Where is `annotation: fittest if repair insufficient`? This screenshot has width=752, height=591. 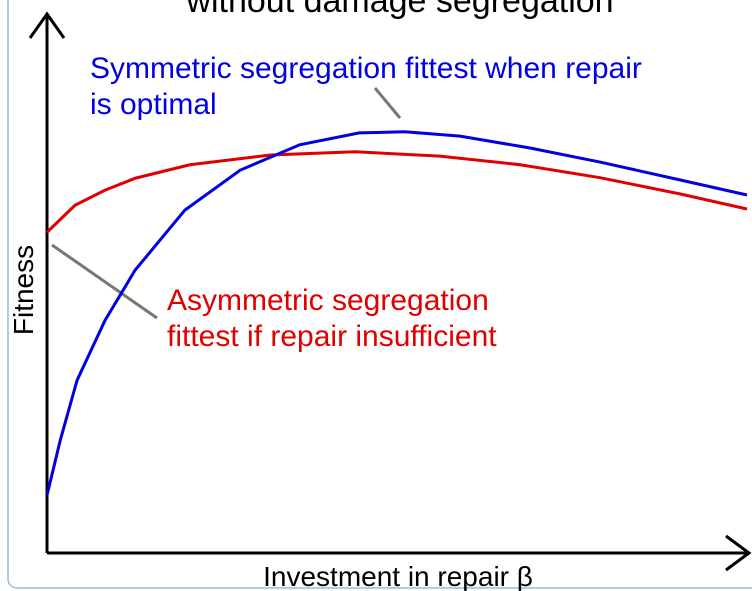 annotation: fittest if repair insufficient is located at coordinates (332, 336).